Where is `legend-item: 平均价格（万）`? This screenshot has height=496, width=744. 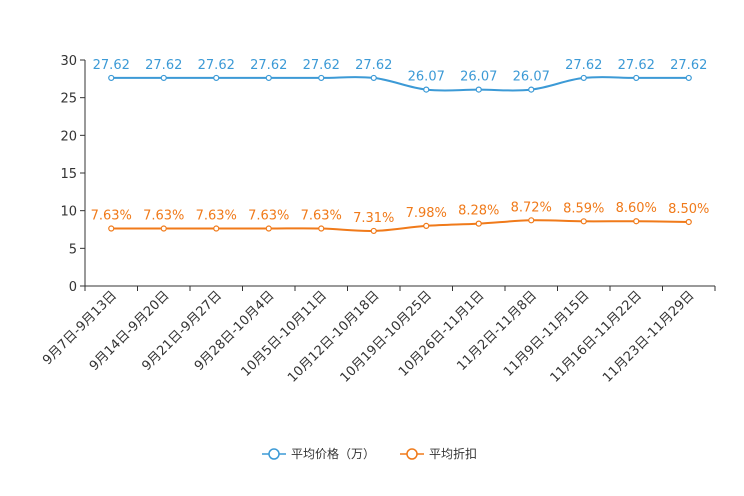
legend-item: 平均价格（万） is located at coordinates (318, 453).